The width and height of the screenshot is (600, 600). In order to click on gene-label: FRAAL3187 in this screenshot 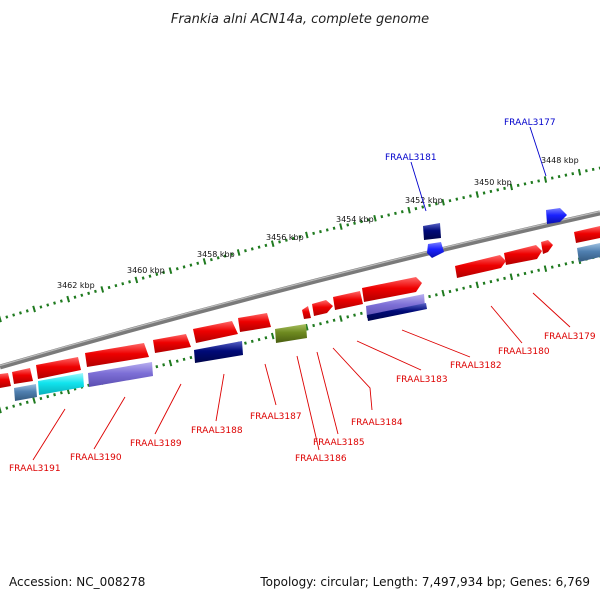, I will do `click(276, 417)`.